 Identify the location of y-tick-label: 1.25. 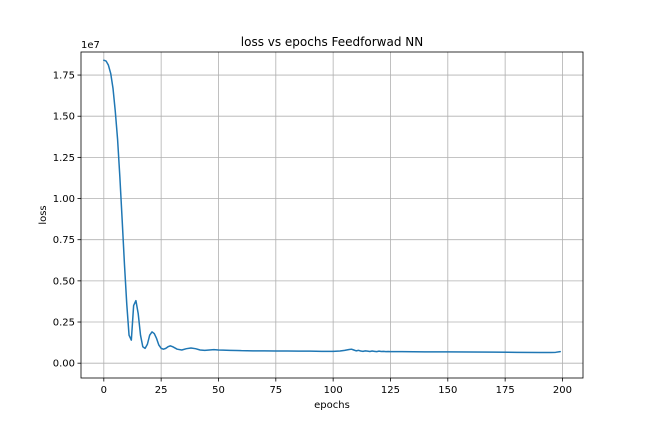
(64, 158).